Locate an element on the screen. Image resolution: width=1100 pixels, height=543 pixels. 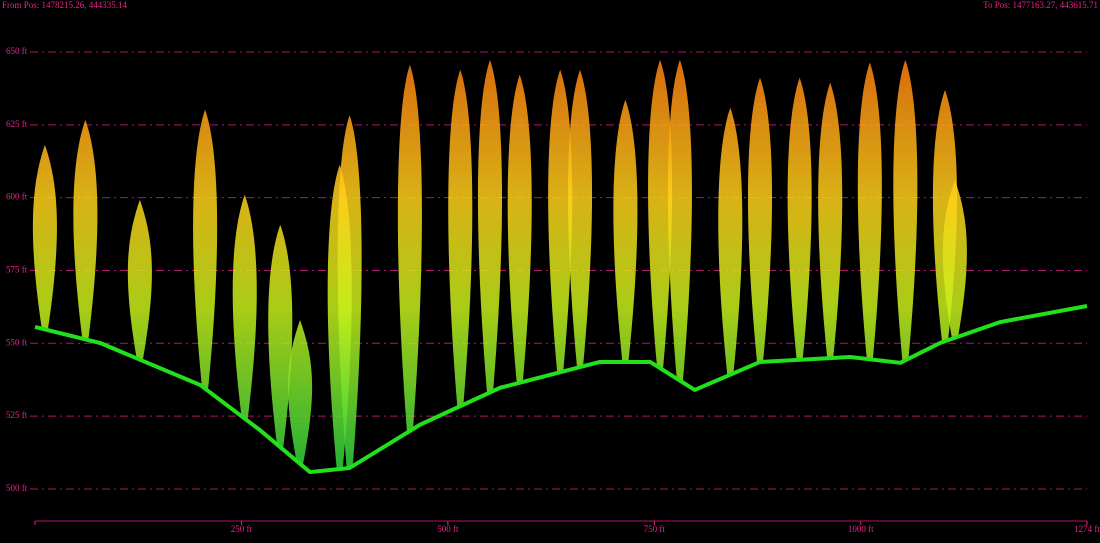
y-tick-label: 550 ft is located at coordinates (17, 342).